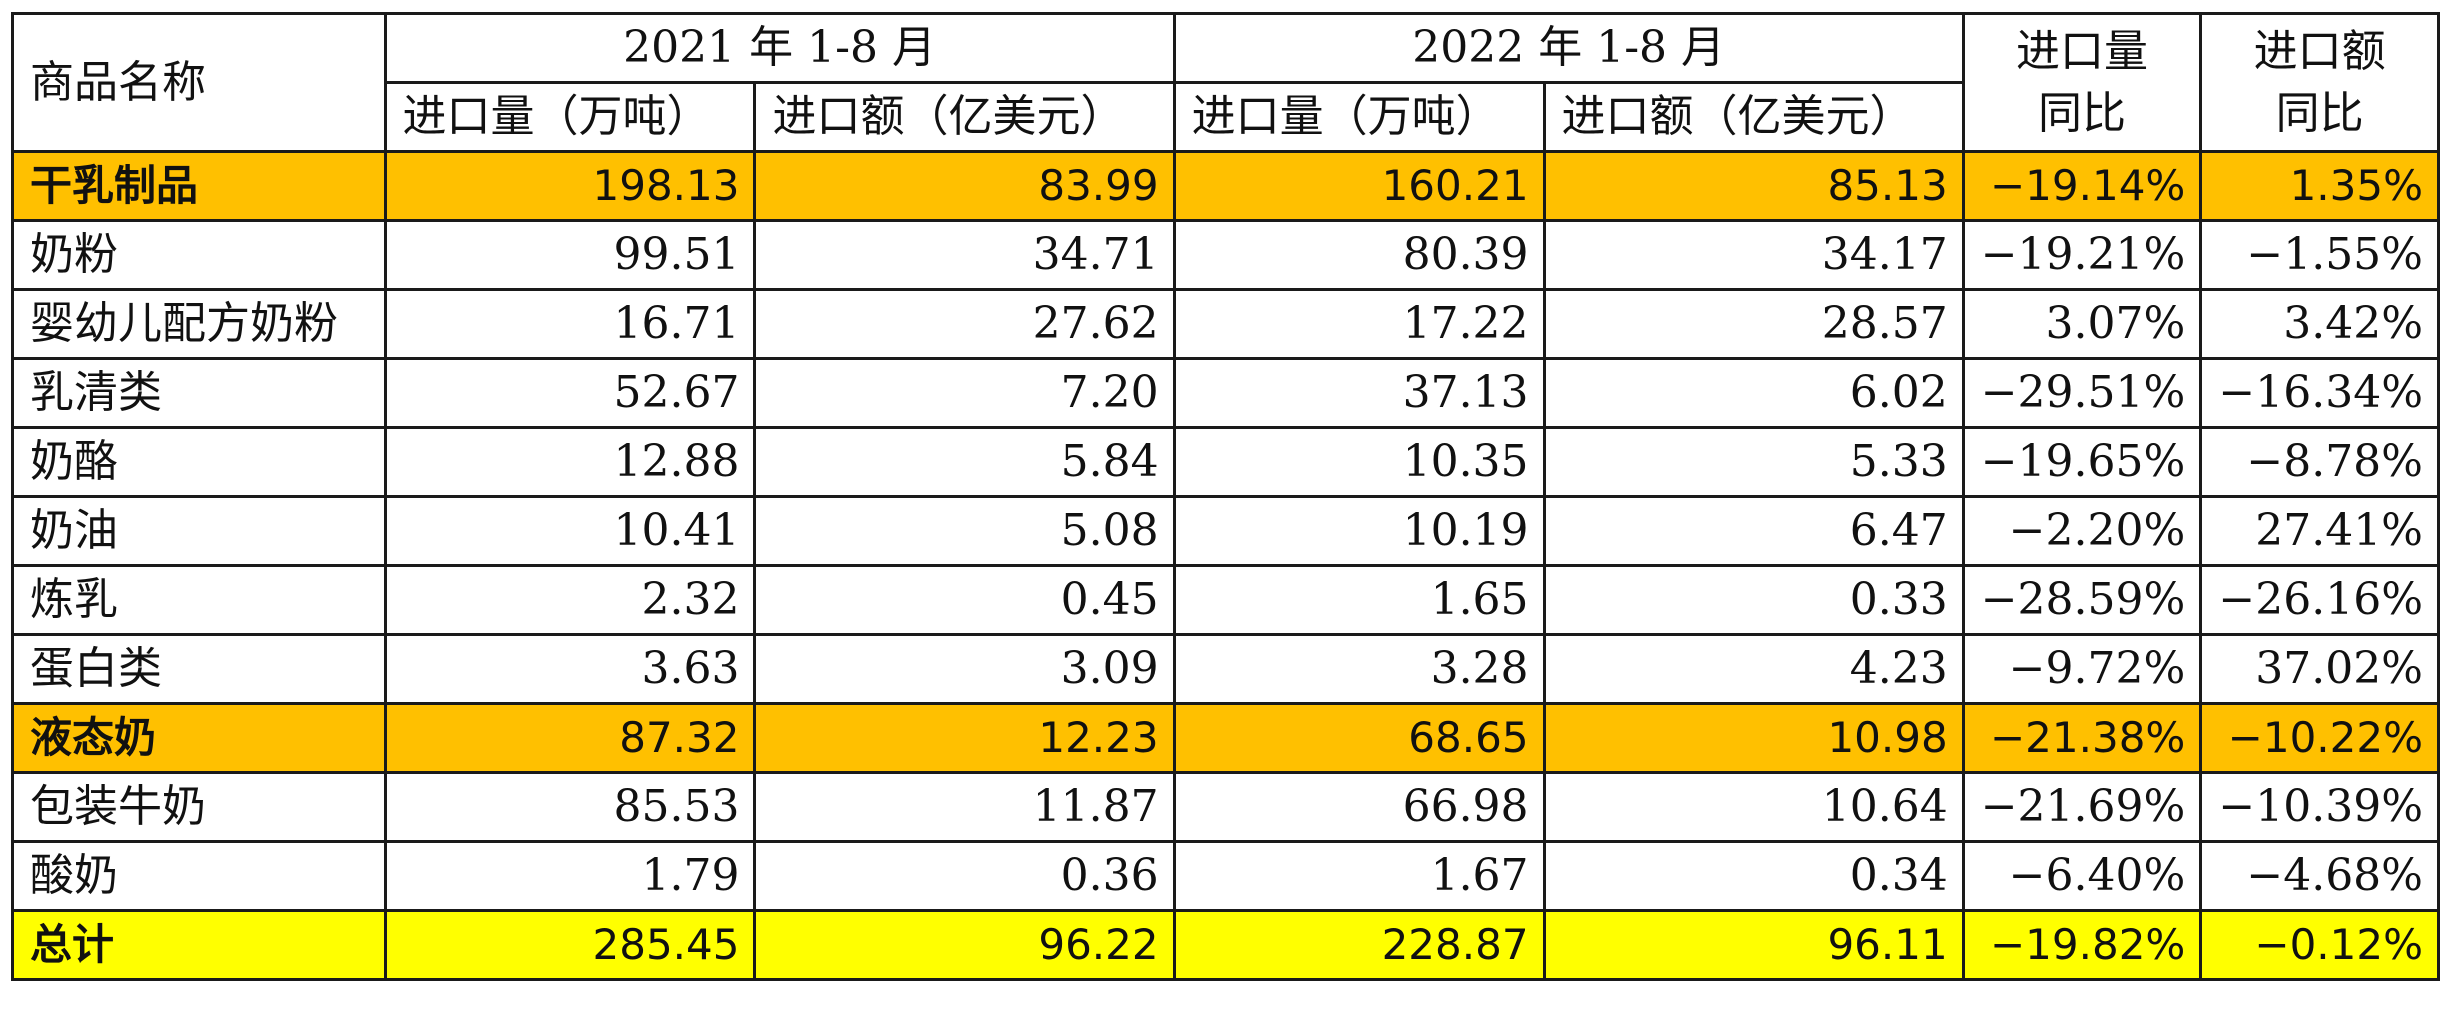 This screenshot has width=2440, height=1031. Describe the element at coordinates (570, 462) in the screenshot. I see `import-qty-2021-cell: 12.88` at that location.